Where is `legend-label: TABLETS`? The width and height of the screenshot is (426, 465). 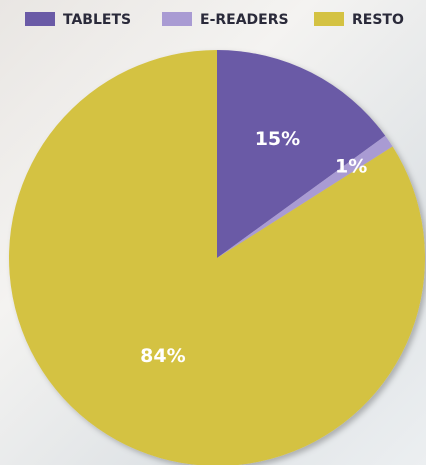 legend-label: TABLETS is located at coordinates (97, 20).